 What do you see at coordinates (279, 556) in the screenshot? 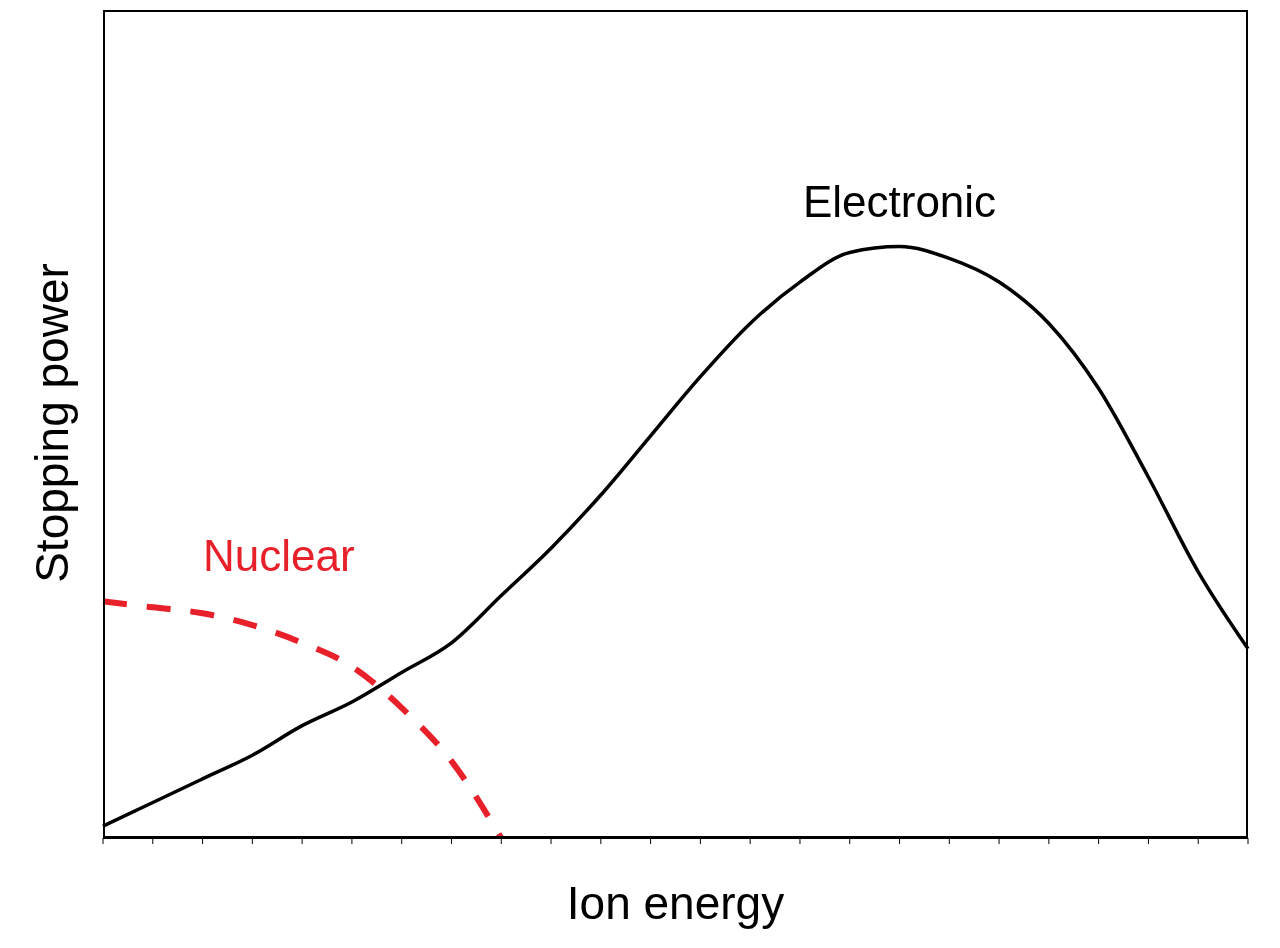
I see `series-label: Nuclear` at bounding box center [279, 556].